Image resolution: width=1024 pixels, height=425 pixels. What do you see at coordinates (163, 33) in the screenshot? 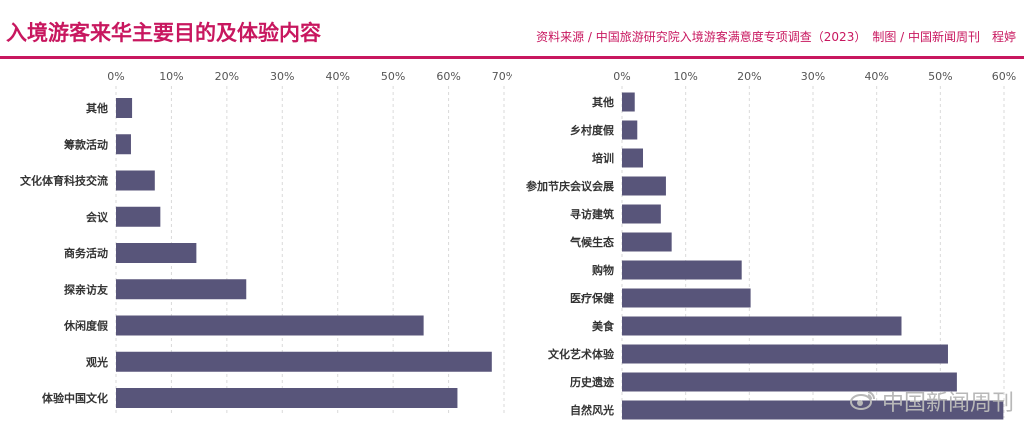
I see `chart-title: 入境游客来华主要目的及体验内容` at bounding box center [163, 33].